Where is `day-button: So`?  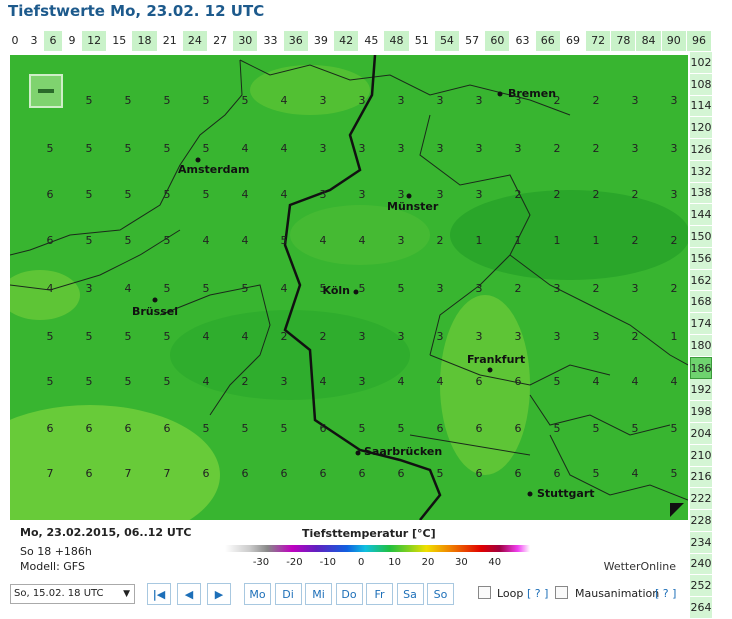 day-button: So is located at coordinates (440, 594).